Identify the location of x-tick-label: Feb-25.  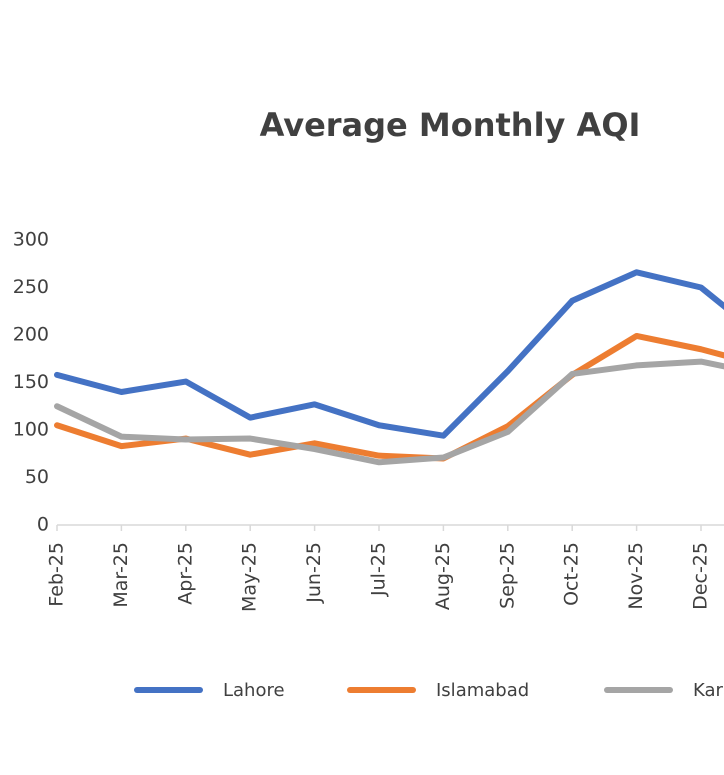
(57, 574).